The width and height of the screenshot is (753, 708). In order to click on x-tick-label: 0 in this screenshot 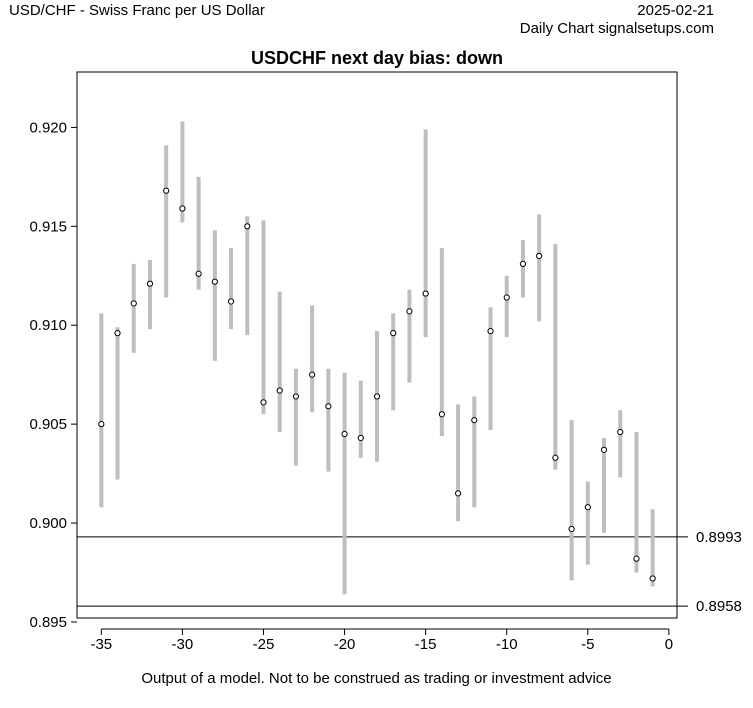, I will do `click(669, 644)`.